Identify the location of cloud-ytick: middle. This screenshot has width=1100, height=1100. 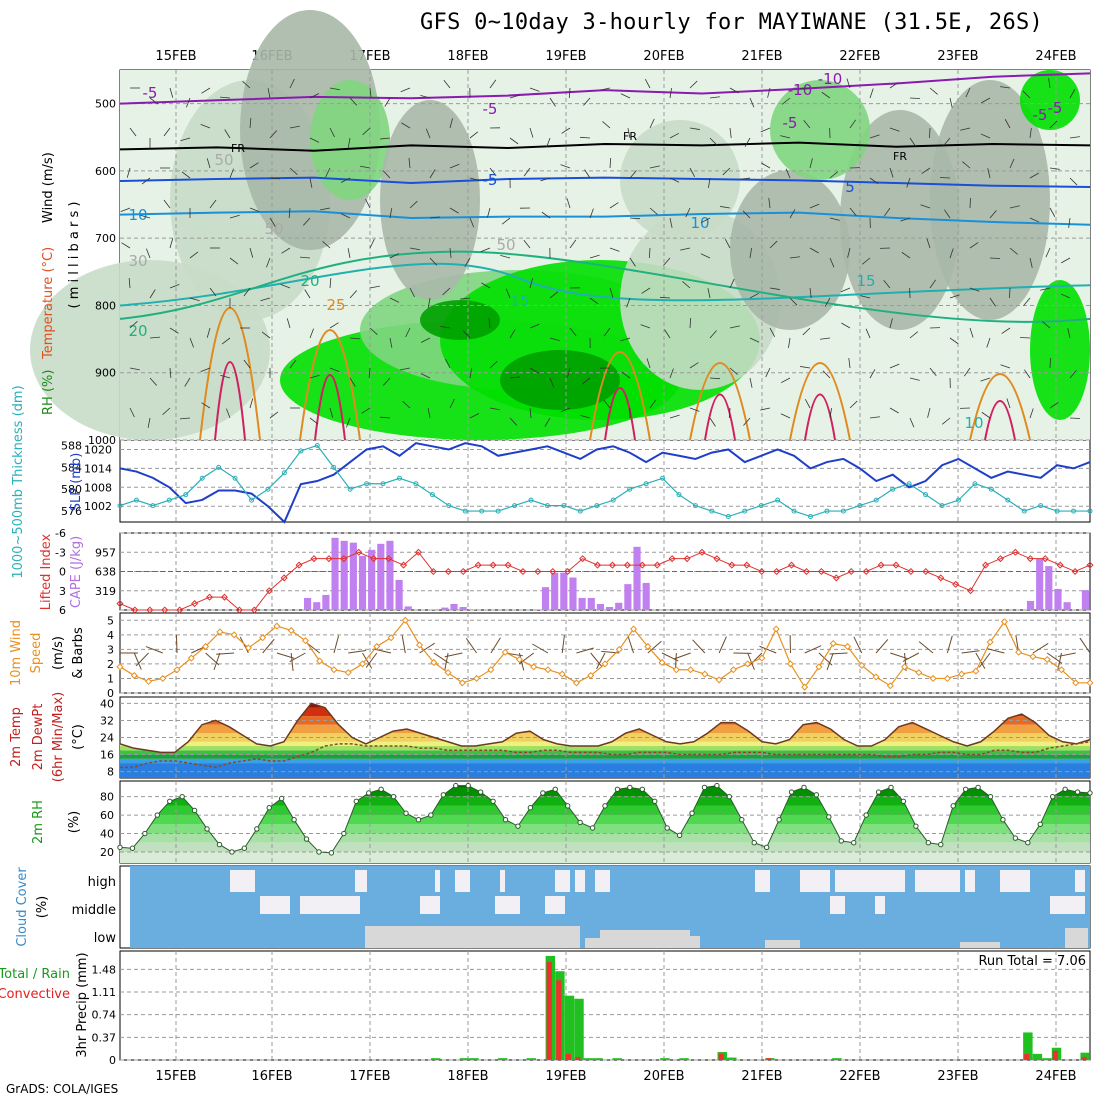
(94, 910).